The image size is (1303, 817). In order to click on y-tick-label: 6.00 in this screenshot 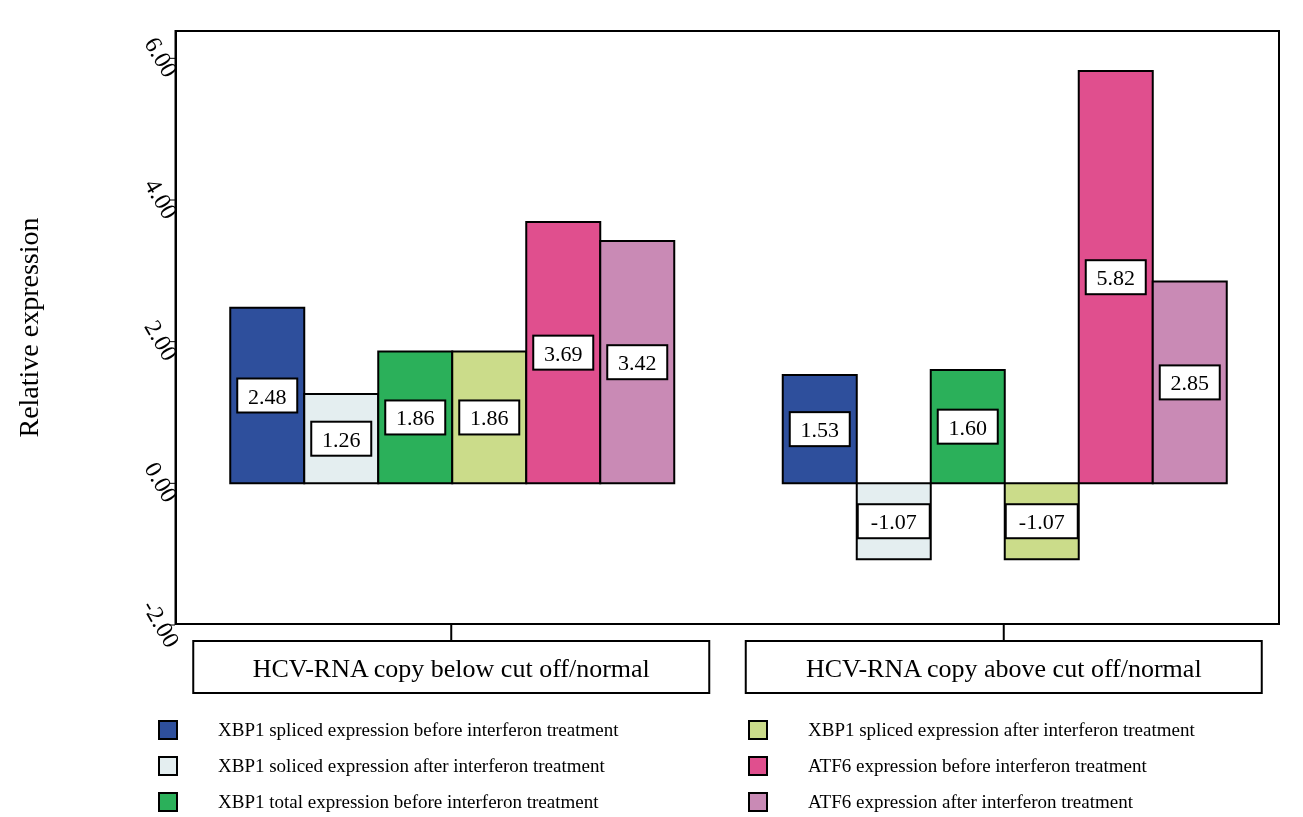, I will do `click(161, 57)`.